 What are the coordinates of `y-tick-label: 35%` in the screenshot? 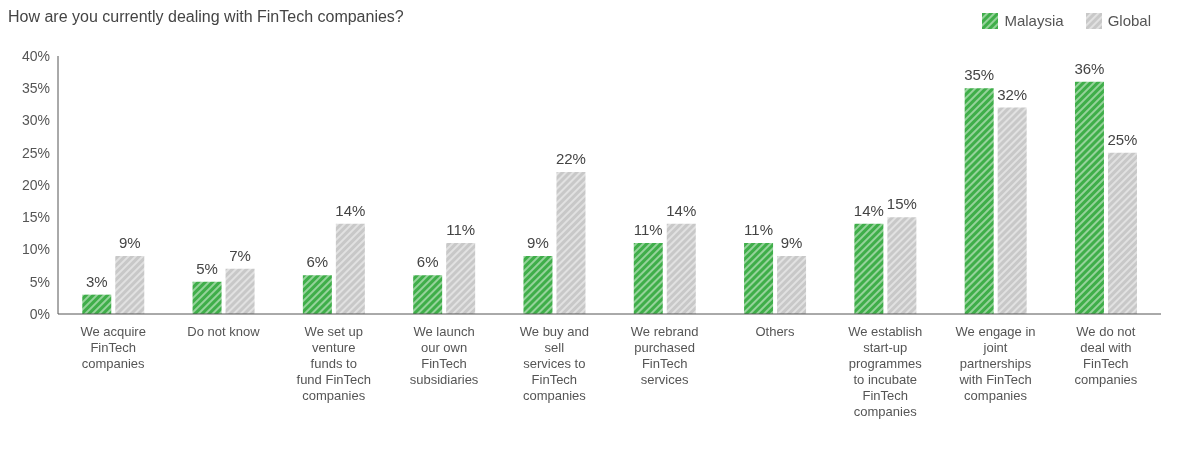 It's located at (35, 88).